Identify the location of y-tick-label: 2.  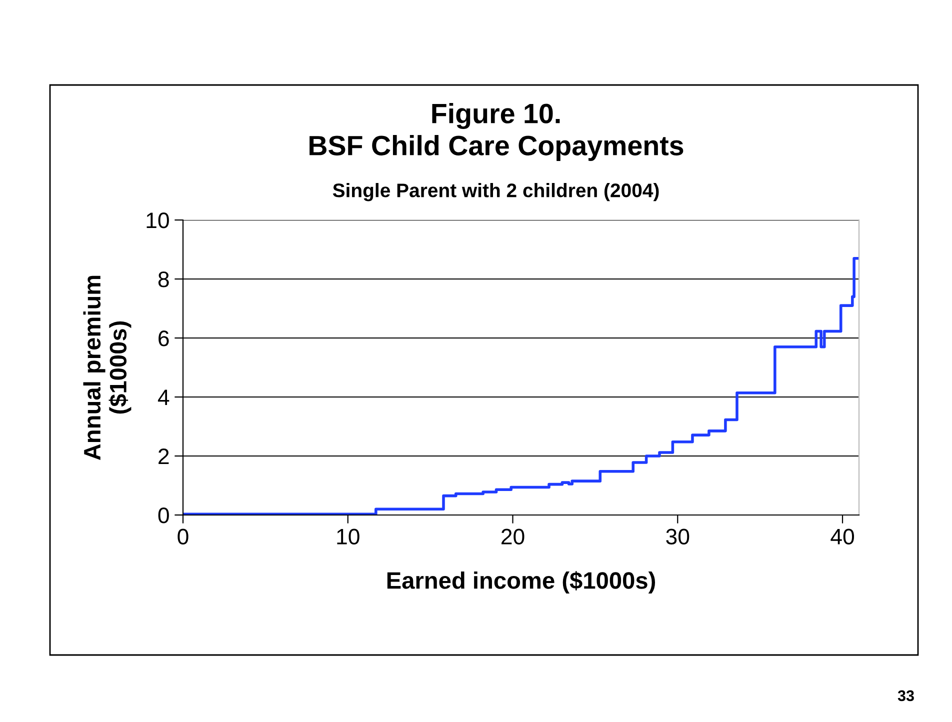
(163, 456).